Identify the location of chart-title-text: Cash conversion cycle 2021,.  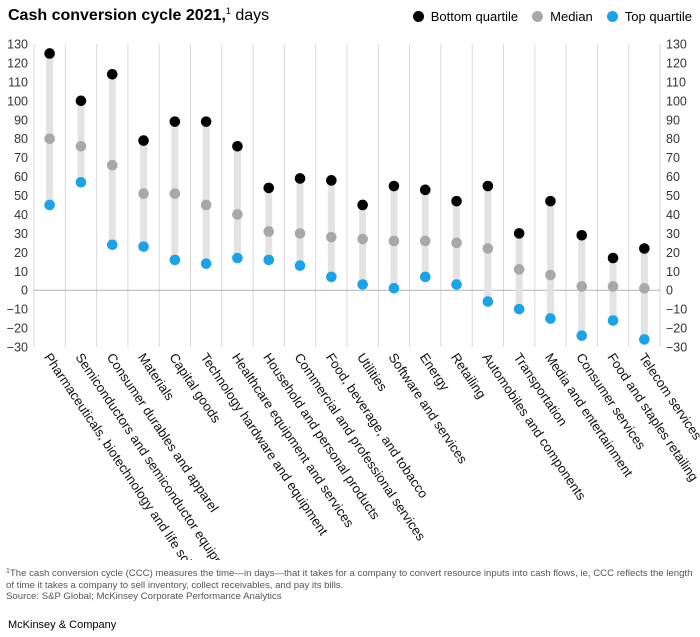
(117, 15).